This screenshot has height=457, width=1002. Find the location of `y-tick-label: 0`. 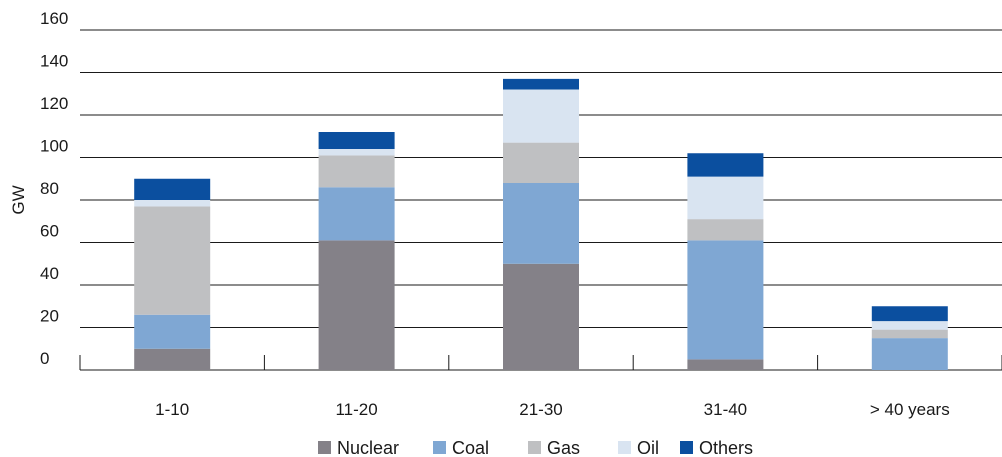

y-tick-label: 0 is located at coordinates (44, 358).